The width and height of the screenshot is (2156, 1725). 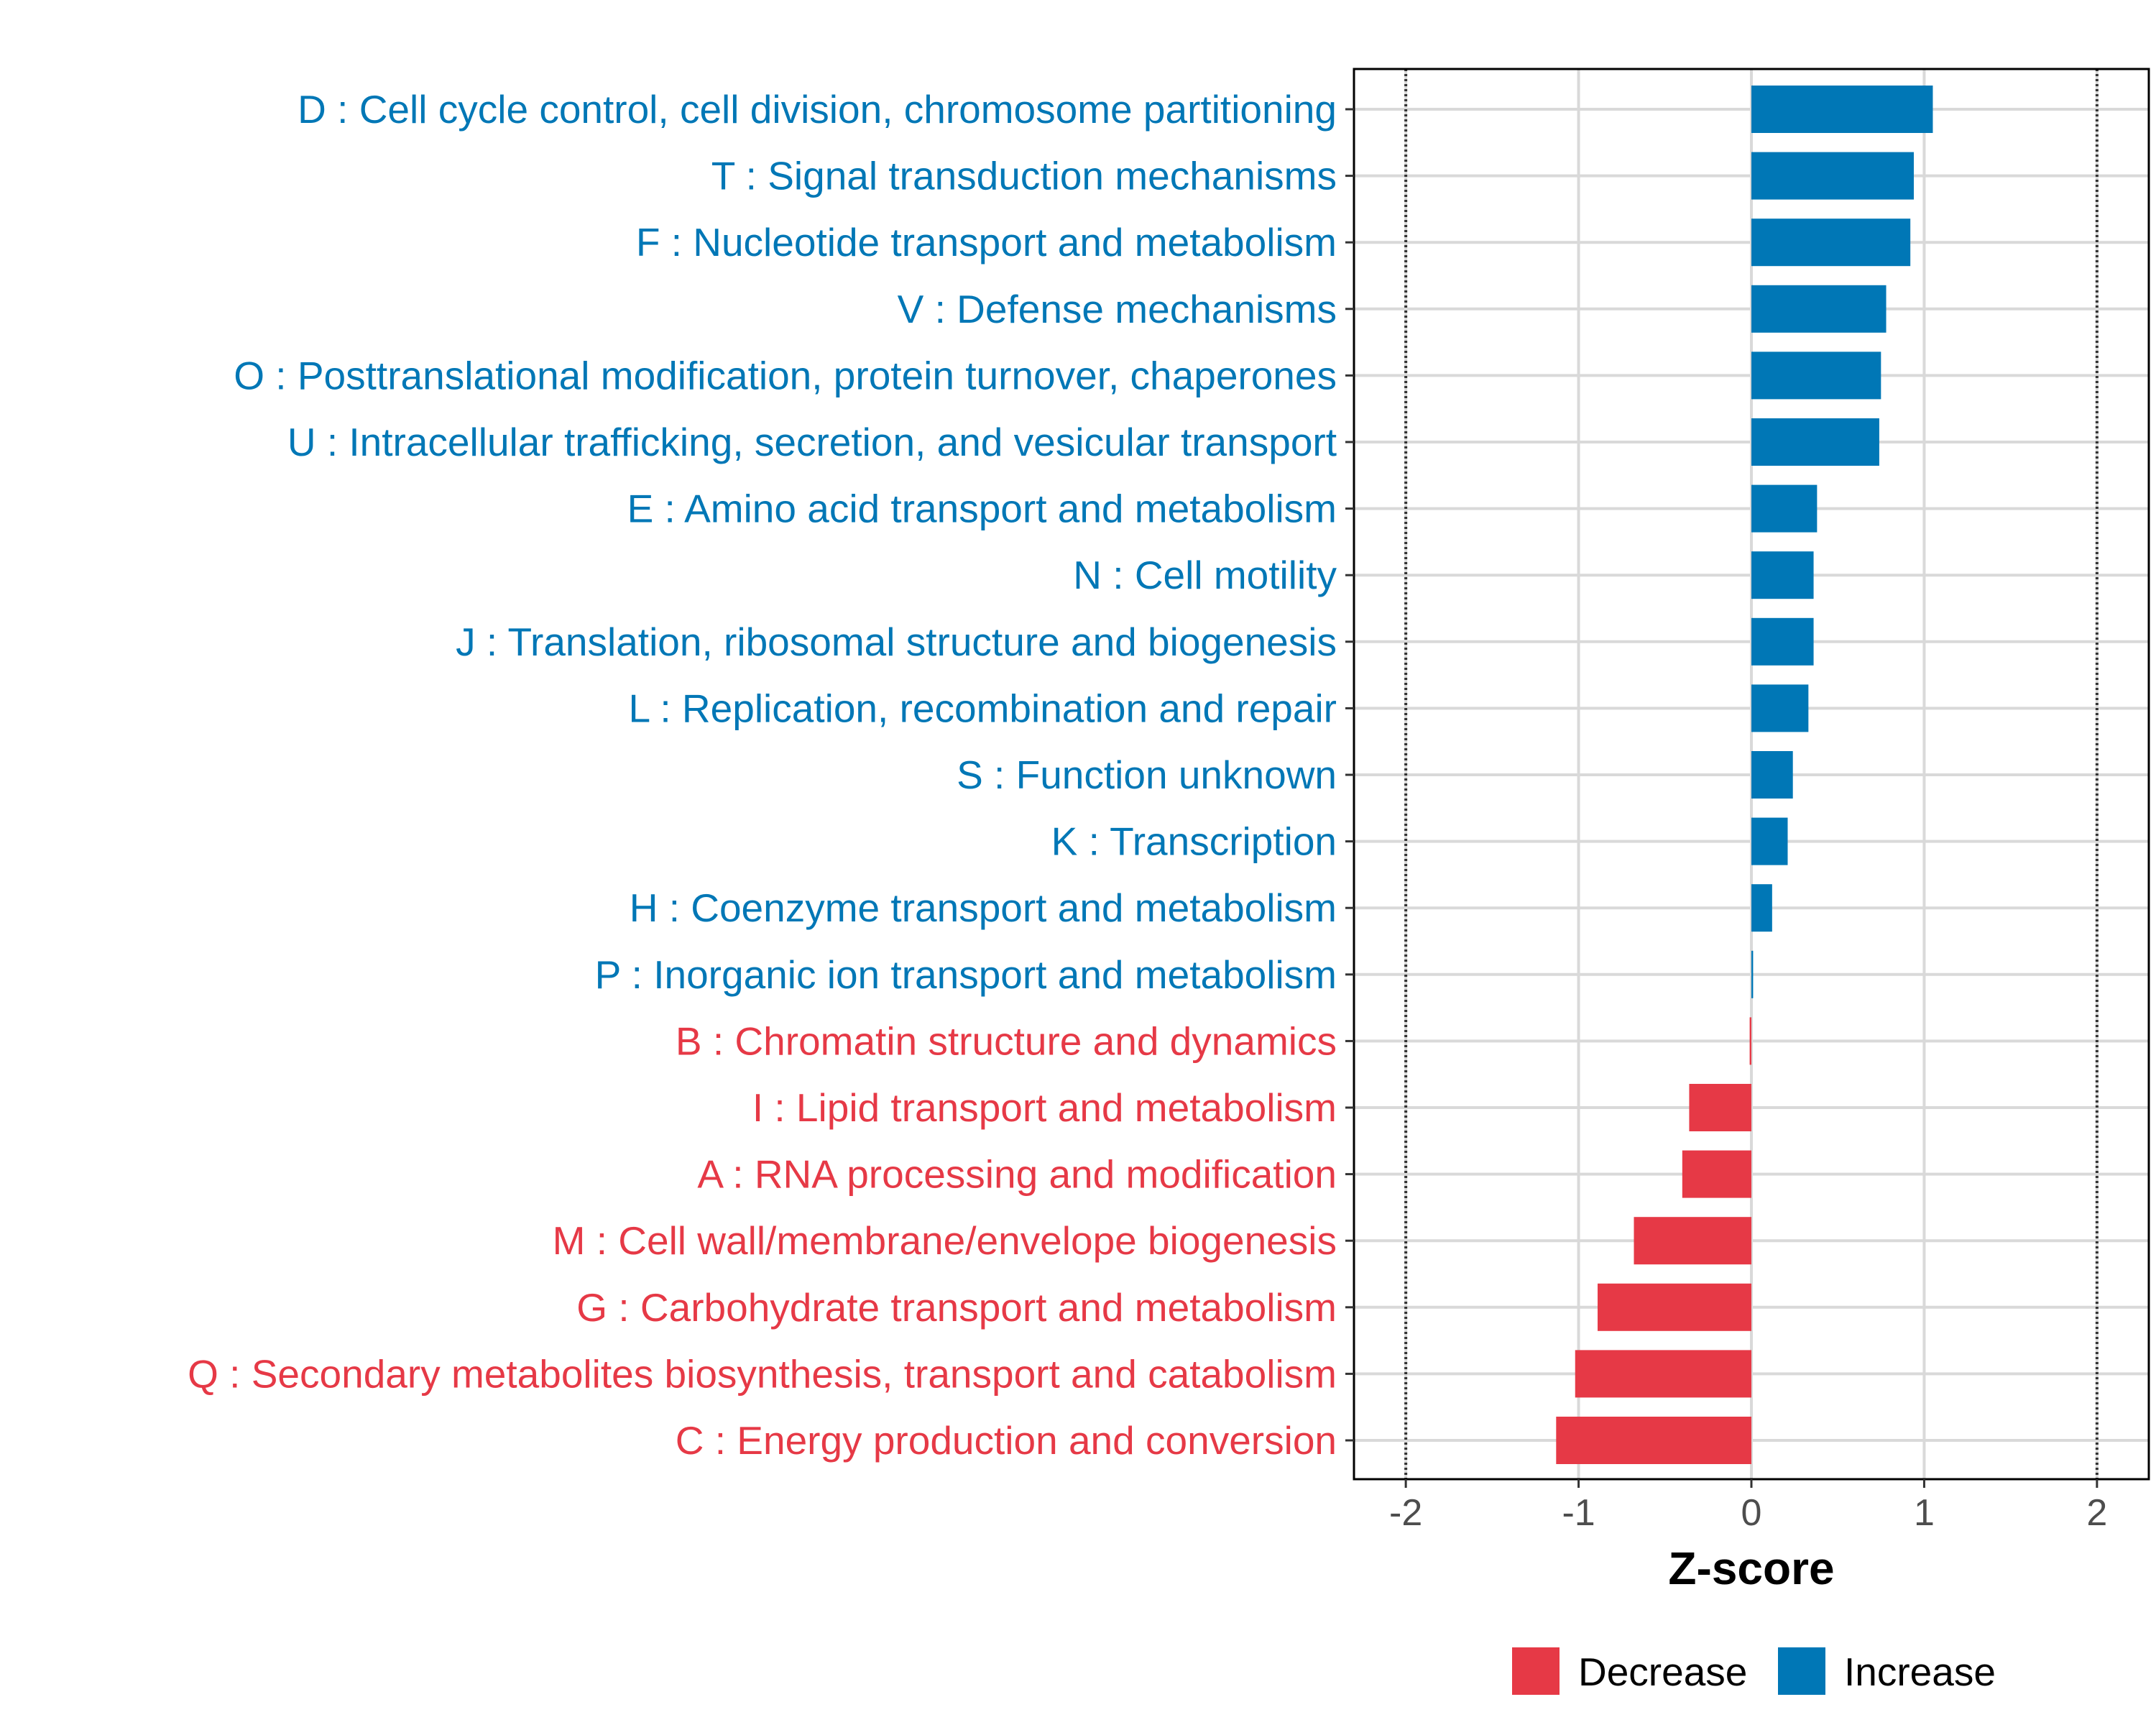 What do you see at coordinates (1752, 1513) in the screenshot?
I see `x-tick-label-2: 0` at bounding box center [1752, 1513].